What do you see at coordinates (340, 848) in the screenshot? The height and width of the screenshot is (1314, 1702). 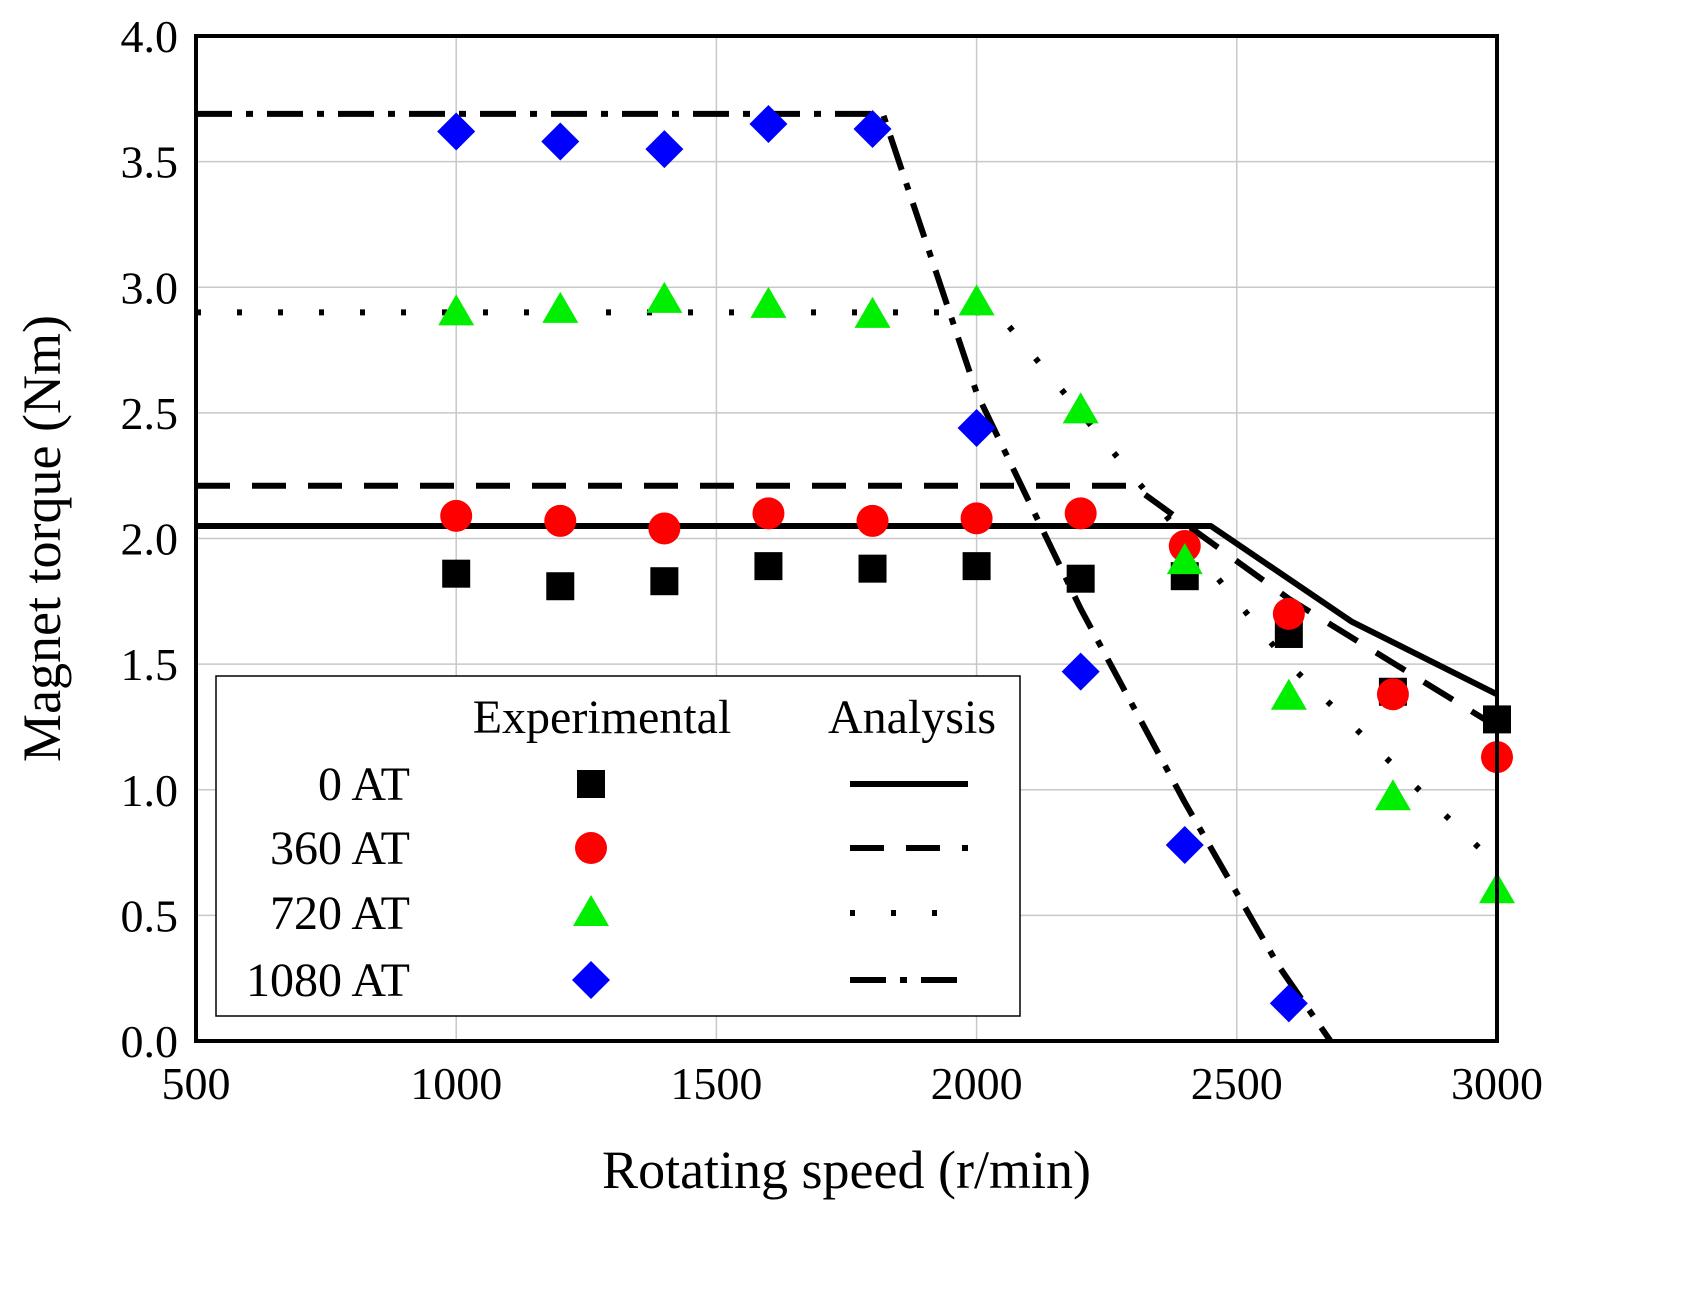 I see `legend-label-360-at: 360 AT` at bounding box center [340, 848].